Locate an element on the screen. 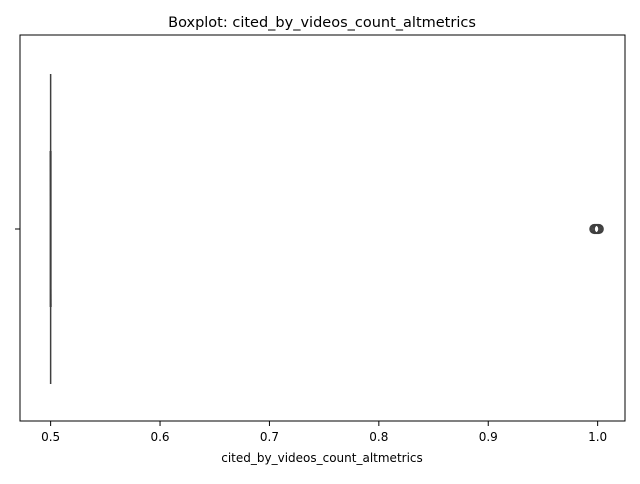 The image size is (640, 484). x-tick-label: 1.0 is located at coordinates (597, 437).